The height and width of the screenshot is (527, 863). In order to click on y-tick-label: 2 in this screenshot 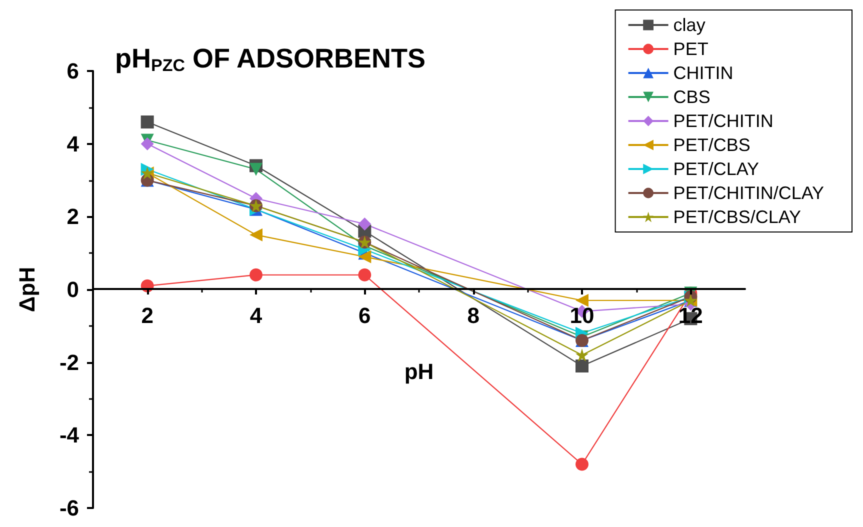, I will do `click(72, 217)`.